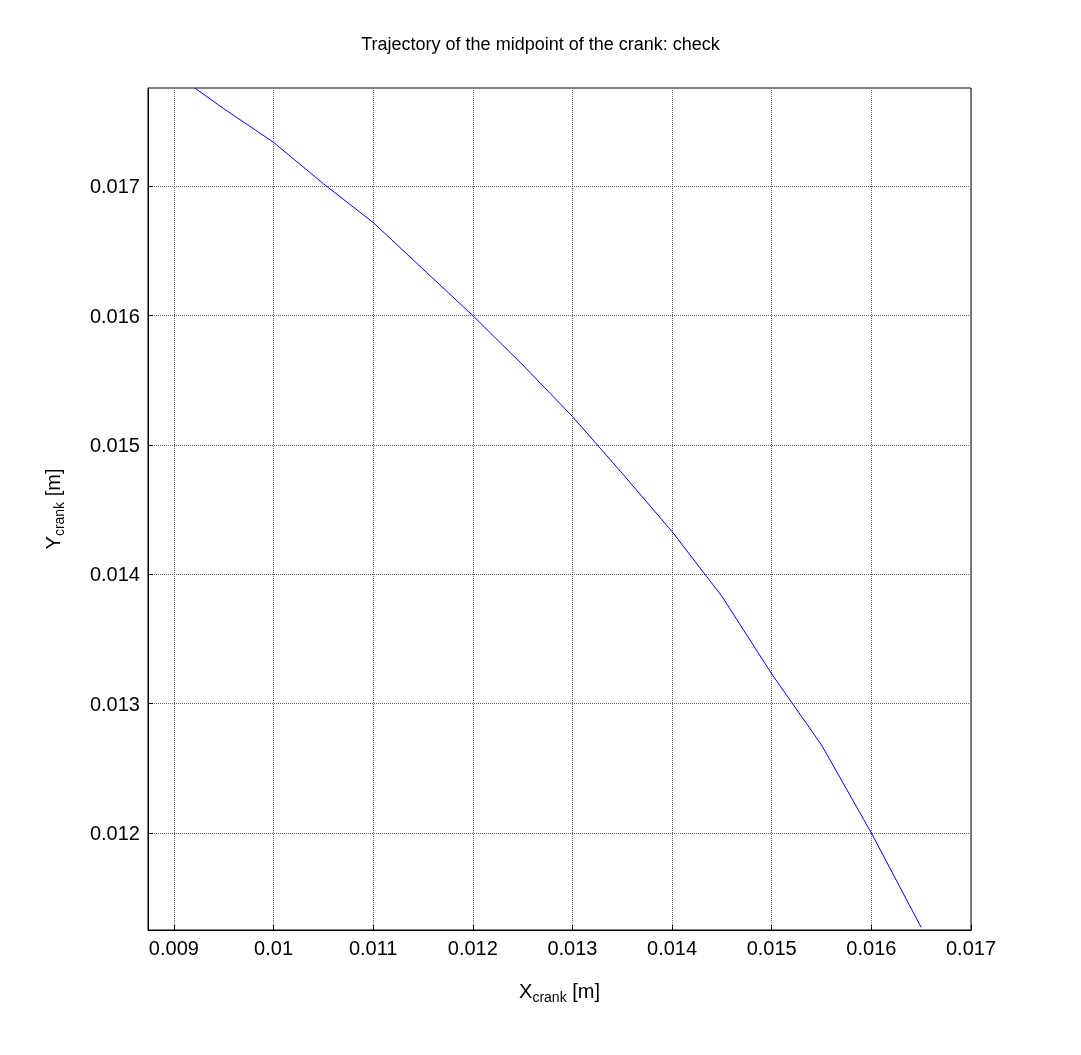 Image resolution: width=1081 pixels, height=1055 pixels. I want to click on x-tick-label: 0.015, so click(771, 948).